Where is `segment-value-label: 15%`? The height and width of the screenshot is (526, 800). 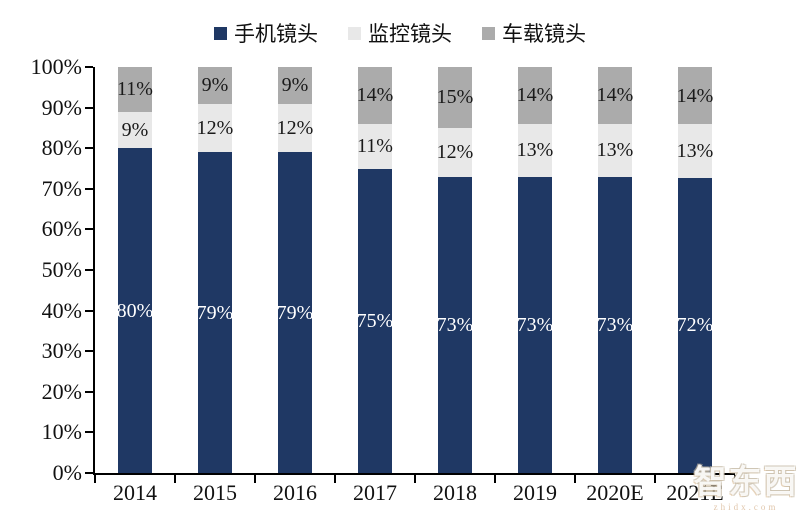 segment-value-label: 15% is located at coordinates (455, 97).